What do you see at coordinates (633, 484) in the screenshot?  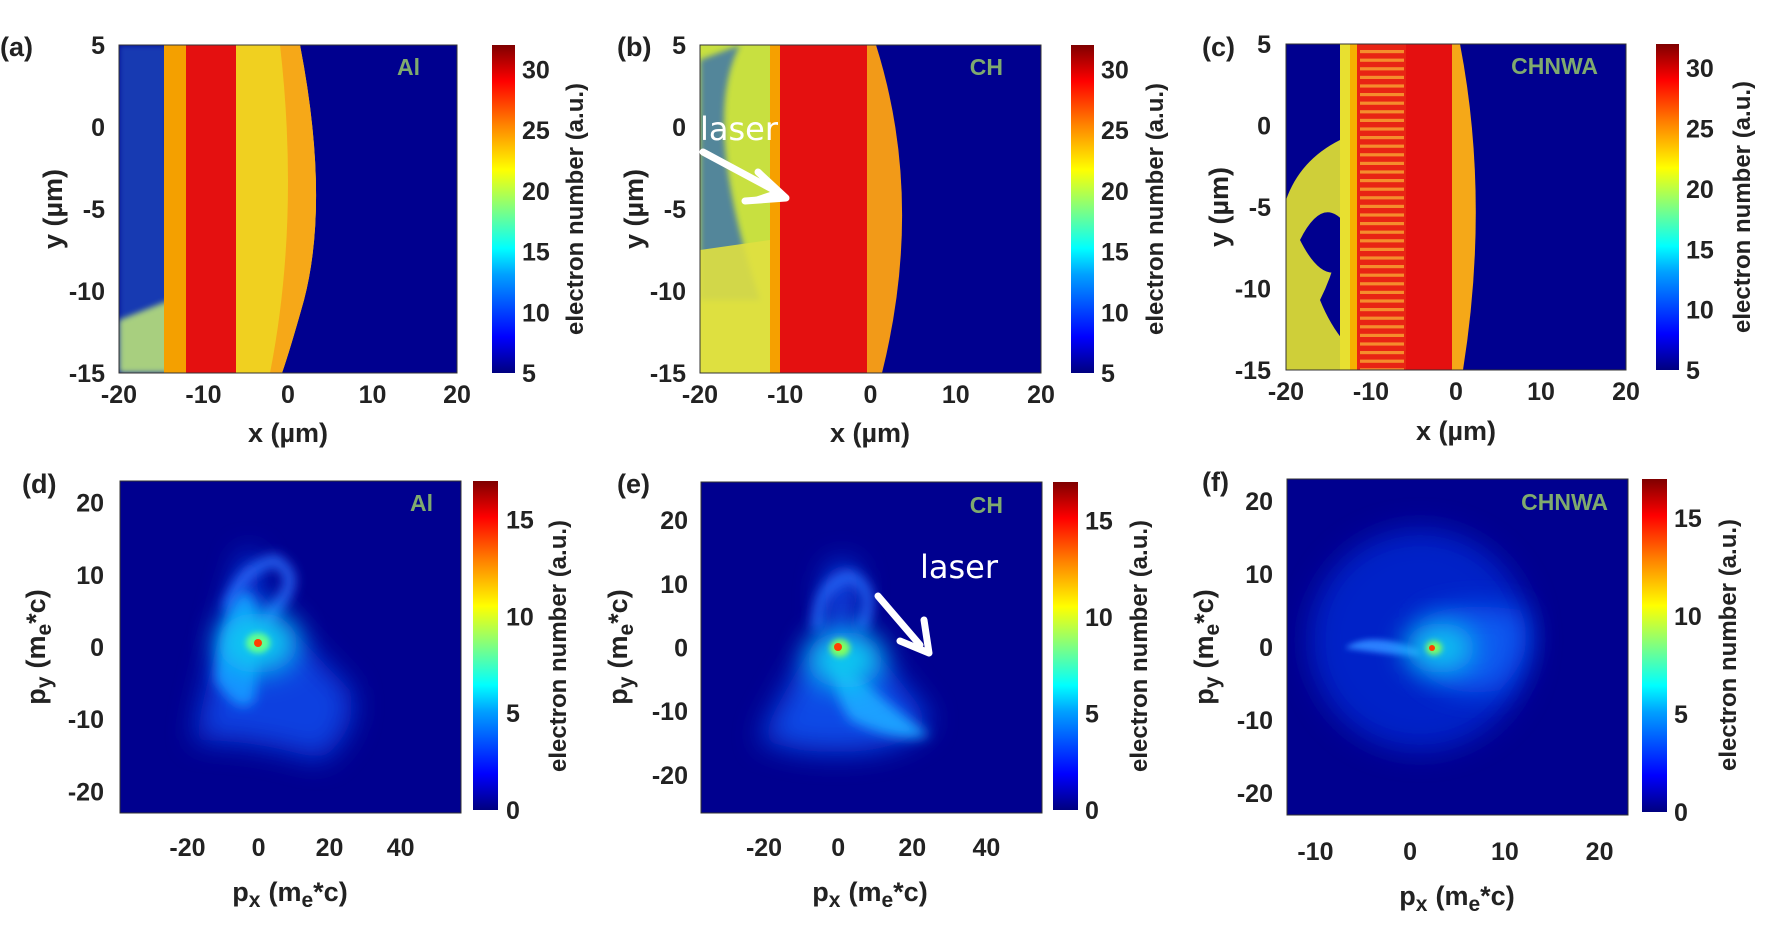 I see `panel-label-e: (e)` at bounding box center [633, 484].